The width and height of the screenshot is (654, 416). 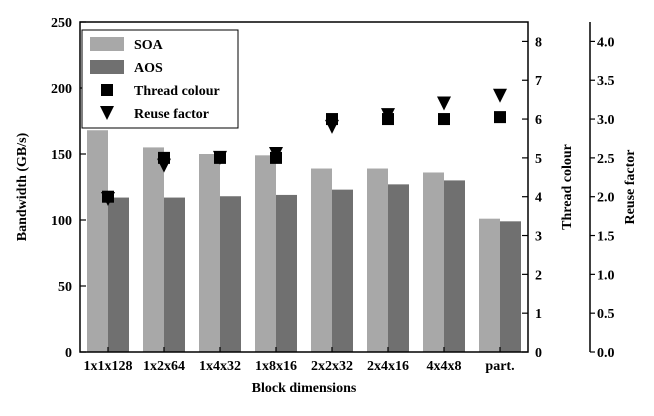 What do you see at coordinates (606, 237) in the screenshot?
I see `y3-tick-label-3: 1.5` at bounding box center [606, 237].